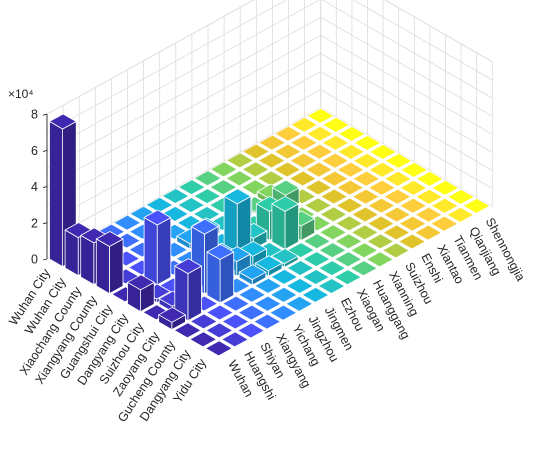 This screenshot has height=457, width=550. What do you see at coordinates (167, 66) in the screenshot?
I see `grid-line-back-horizontal` at bounding box center [167, 66].